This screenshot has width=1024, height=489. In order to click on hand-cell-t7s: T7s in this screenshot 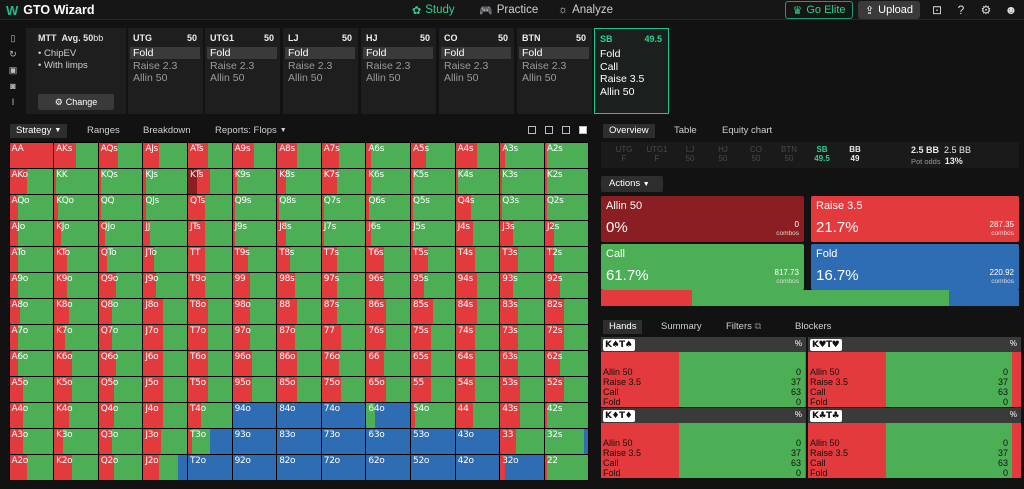, I will do `click(343, 259)`.